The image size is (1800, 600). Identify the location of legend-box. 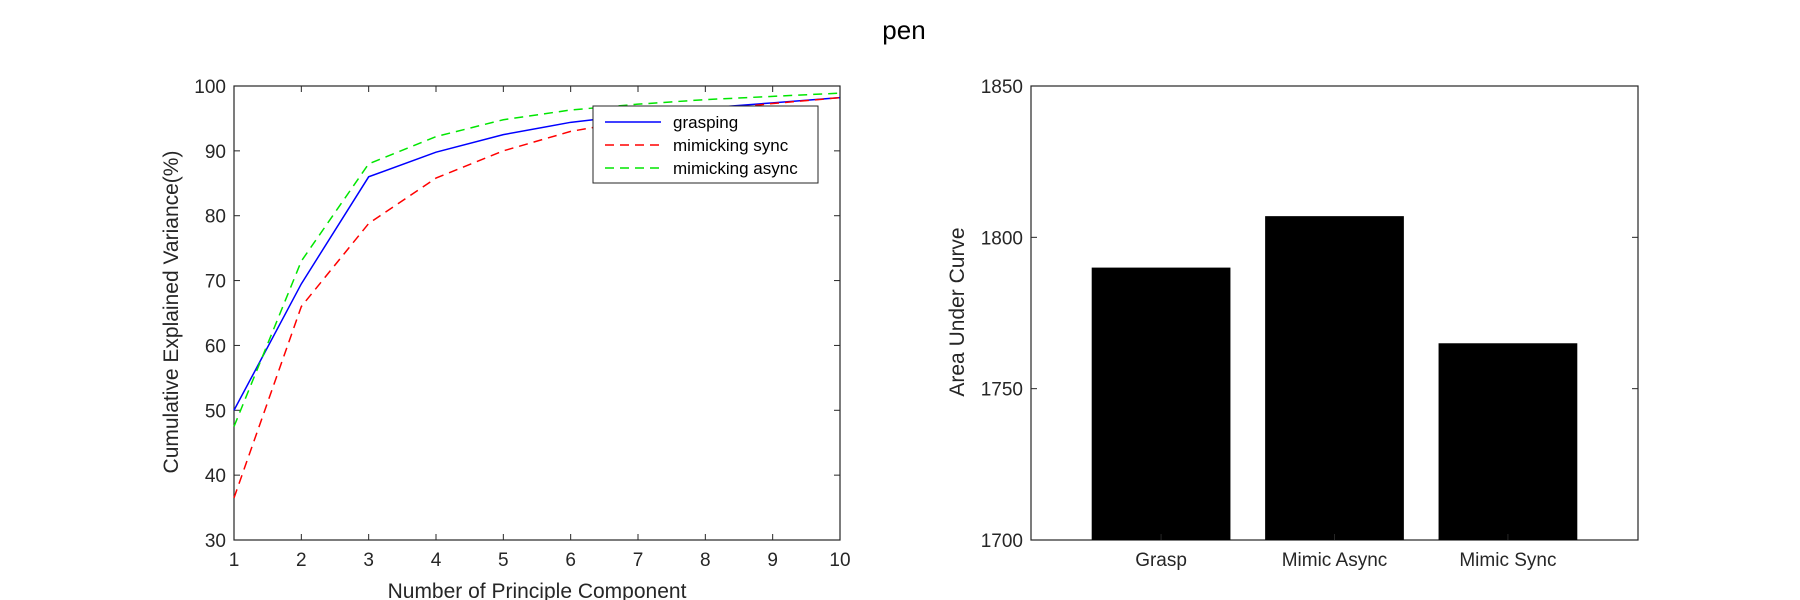
(705, 144).